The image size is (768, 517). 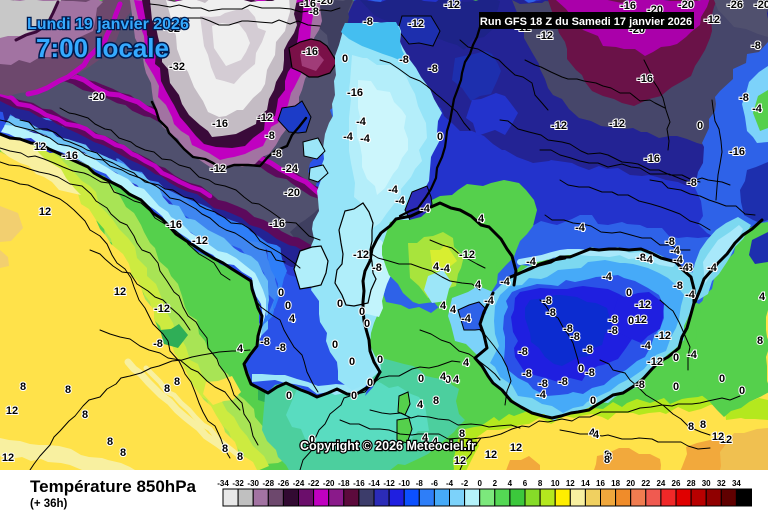 I want to click on svg-text: 7:00 locale, so click(x=102, y=48).